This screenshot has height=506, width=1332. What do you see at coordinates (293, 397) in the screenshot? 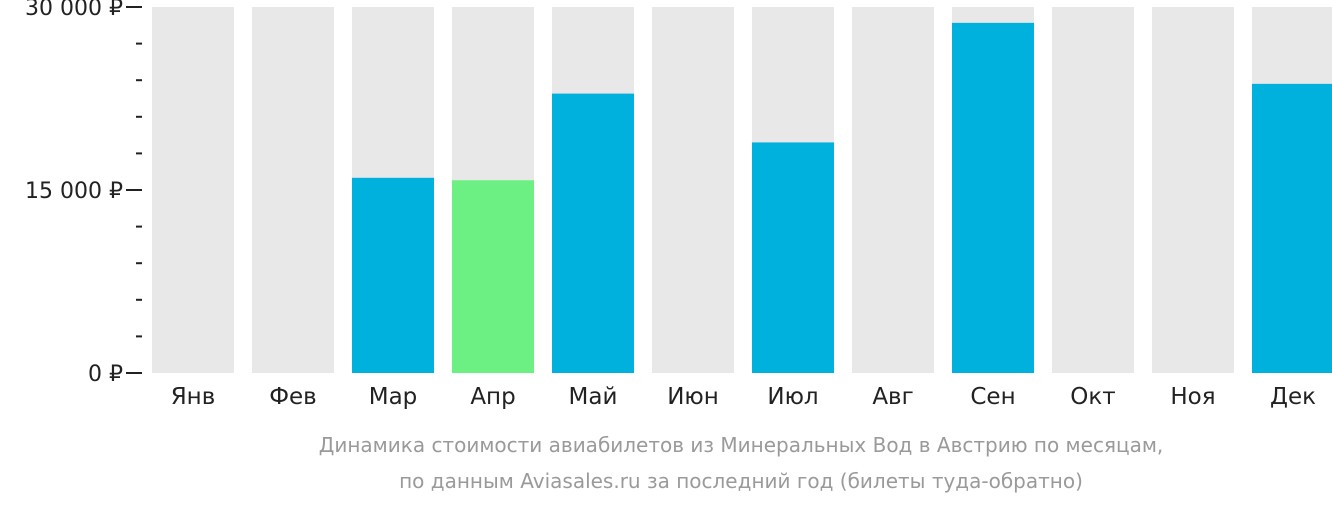
I see `x-tick-label: Фев` at bounding box center [293, 397].